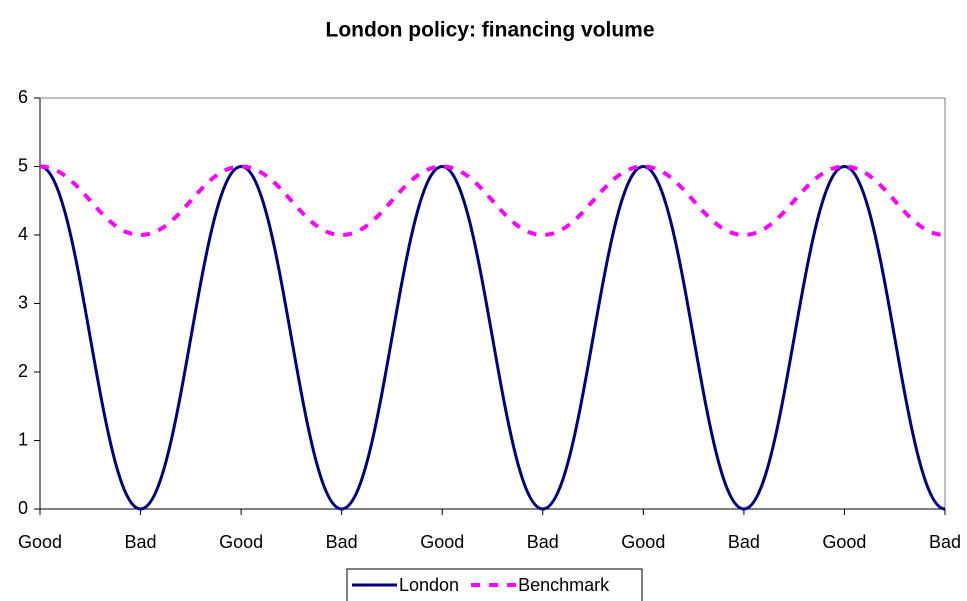  I want to click on chart-title: London policy: financing volume, so click(490, 30).